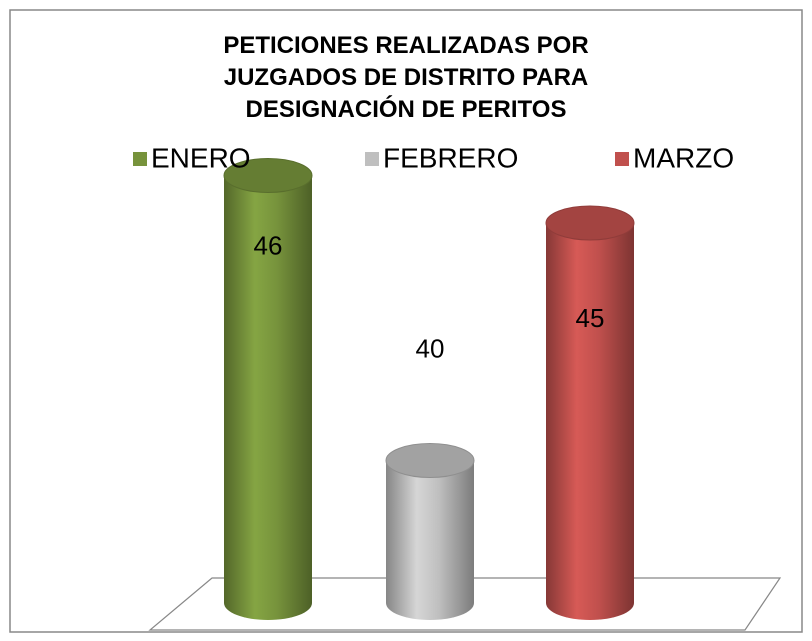  Describe the element at coordinates (268, 245) in the screenshot. I see `data-label: 46` at that location.